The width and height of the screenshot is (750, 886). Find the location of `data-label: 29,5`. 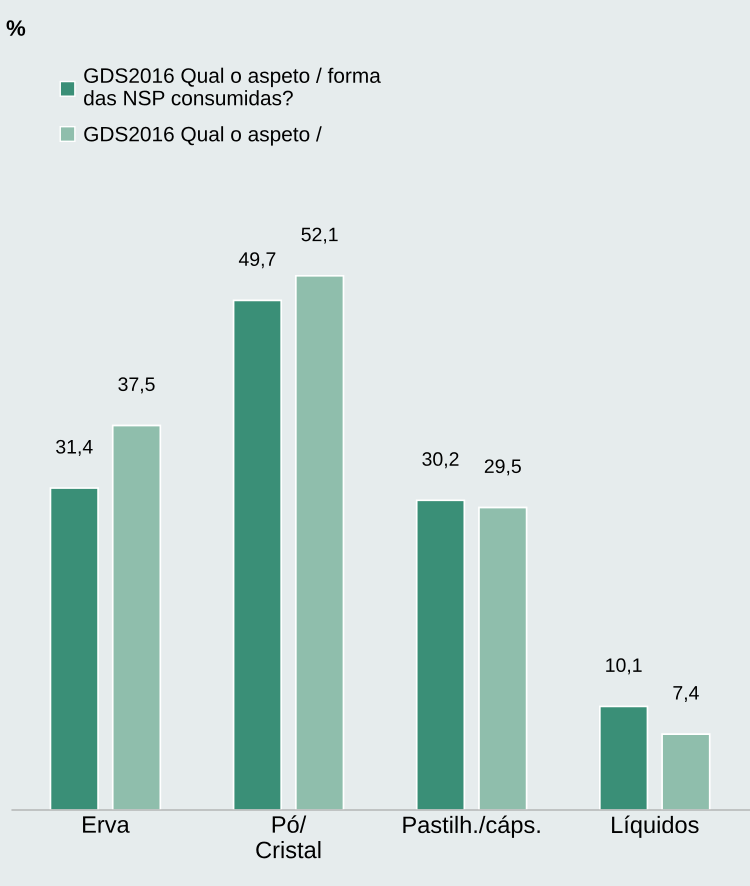

data-label: 29,5 is located at coordinates (502, 467).